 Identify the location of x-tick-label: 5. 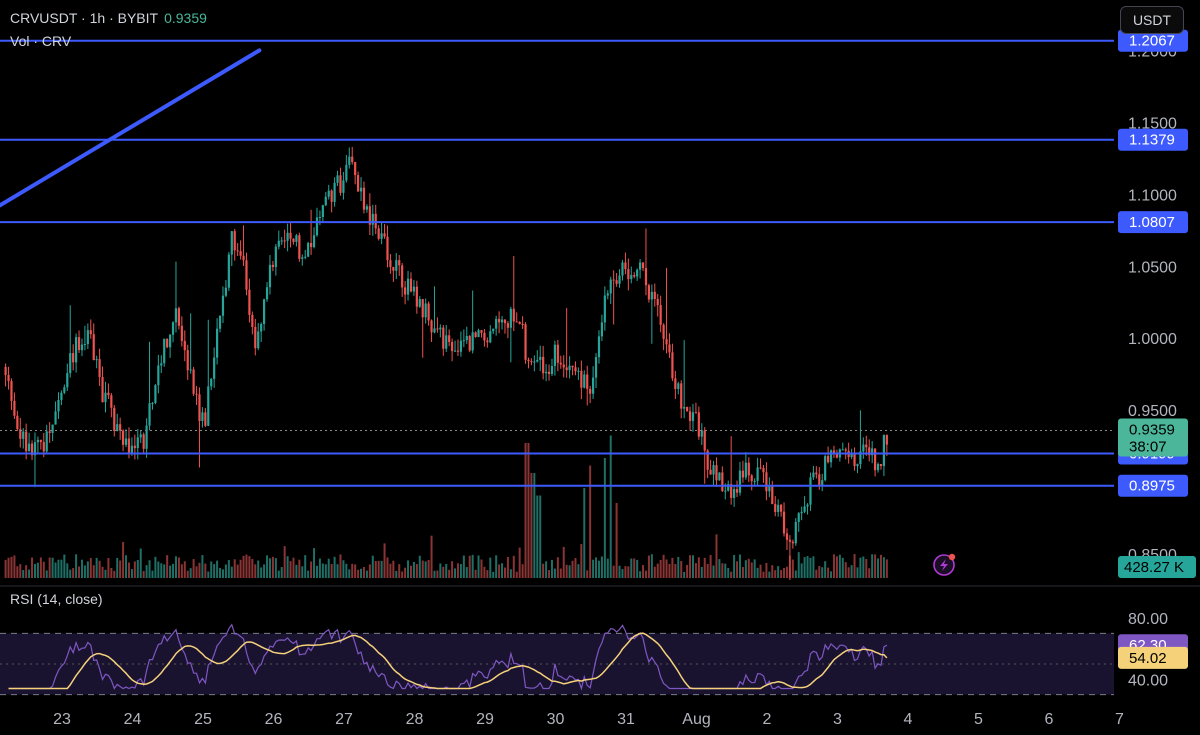
(978, 719).